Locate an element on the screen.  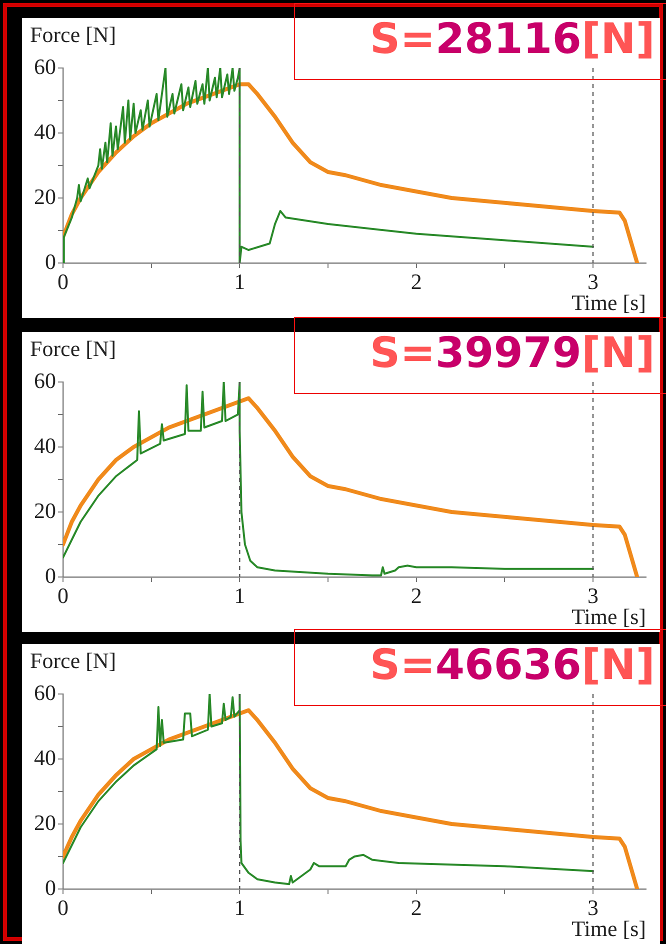
text: S=39979[N] is located at coordinates (512, 352).